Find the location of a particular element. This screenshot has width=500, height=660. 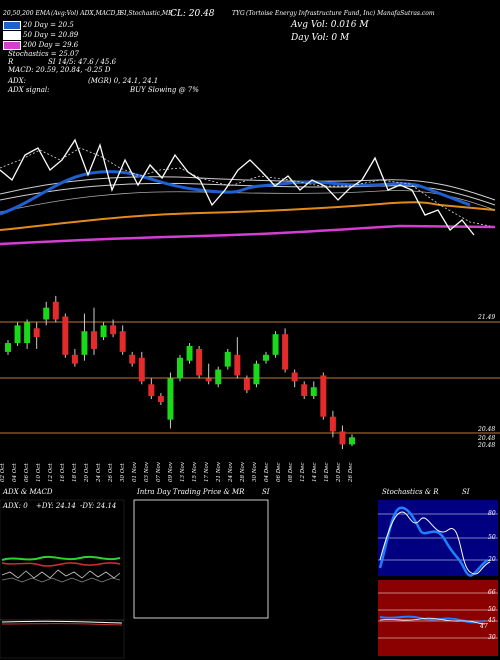

buy-signal: BUY Slowing @ 7% is located at coordinates (164, 90).